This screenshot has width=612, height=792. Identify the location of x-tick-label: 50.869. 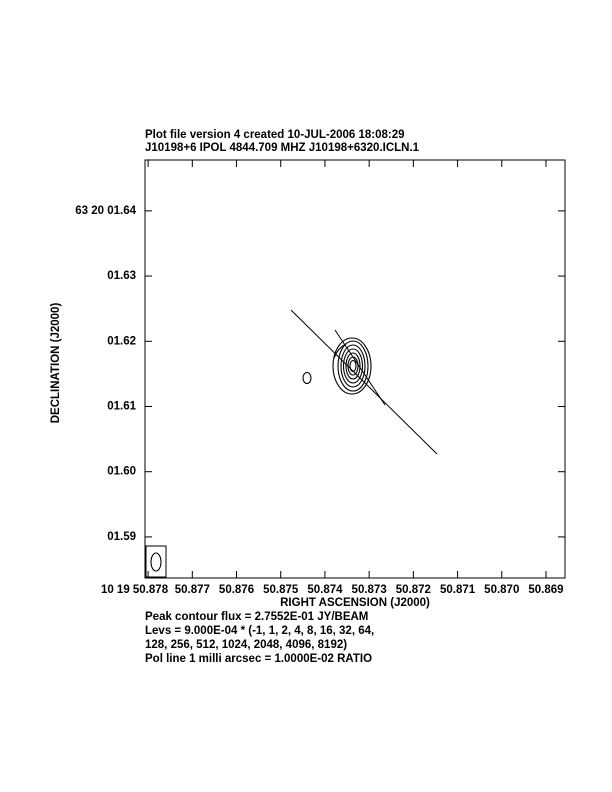
(545, 590).